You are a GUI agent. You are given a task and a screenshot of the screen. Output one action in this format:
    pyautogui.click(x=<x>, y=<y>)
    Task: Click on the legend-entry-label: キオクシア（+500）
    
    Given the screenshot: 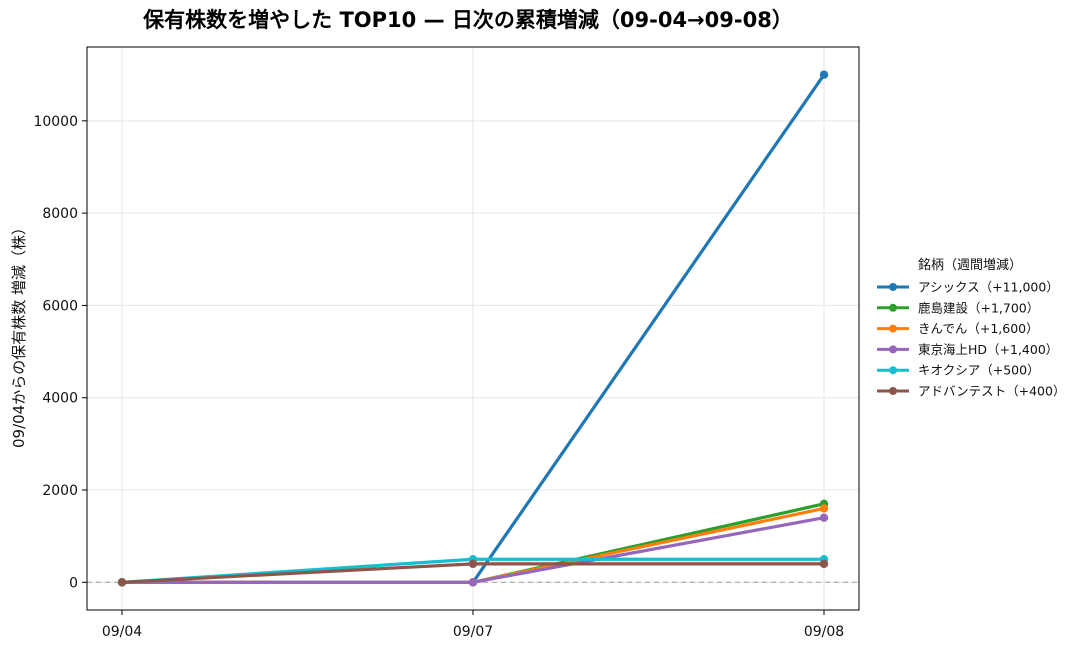 What is the action you would take?
    pyautogui.click(x=979, y=370)
    